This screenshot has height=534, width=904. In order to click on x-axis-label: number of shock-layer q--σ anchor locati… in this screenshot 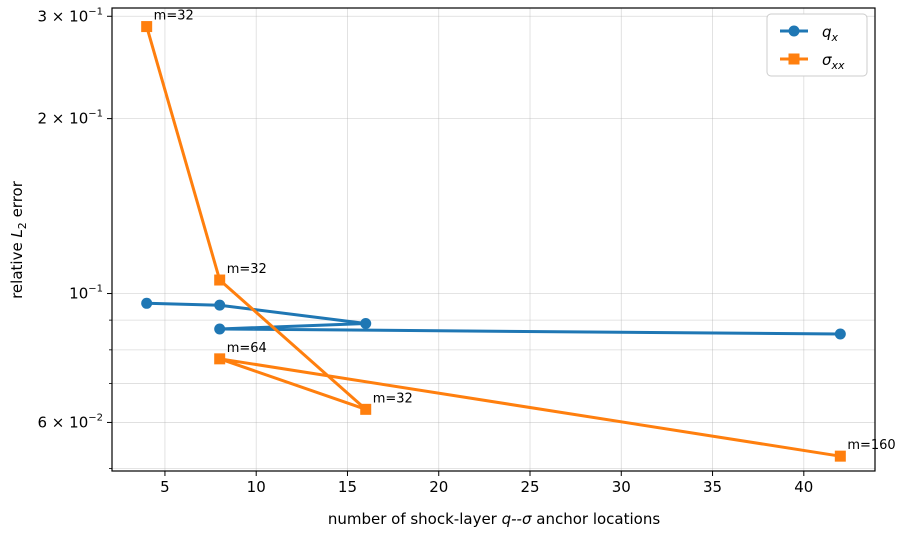, I will do `click(494, 519)`.